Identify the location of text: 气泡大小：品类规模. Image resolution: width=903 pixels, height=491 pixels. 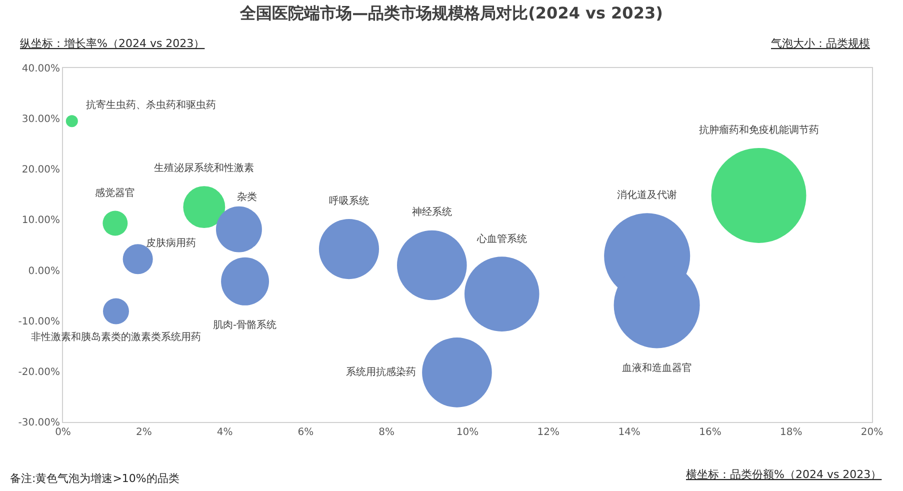
(820, 43).